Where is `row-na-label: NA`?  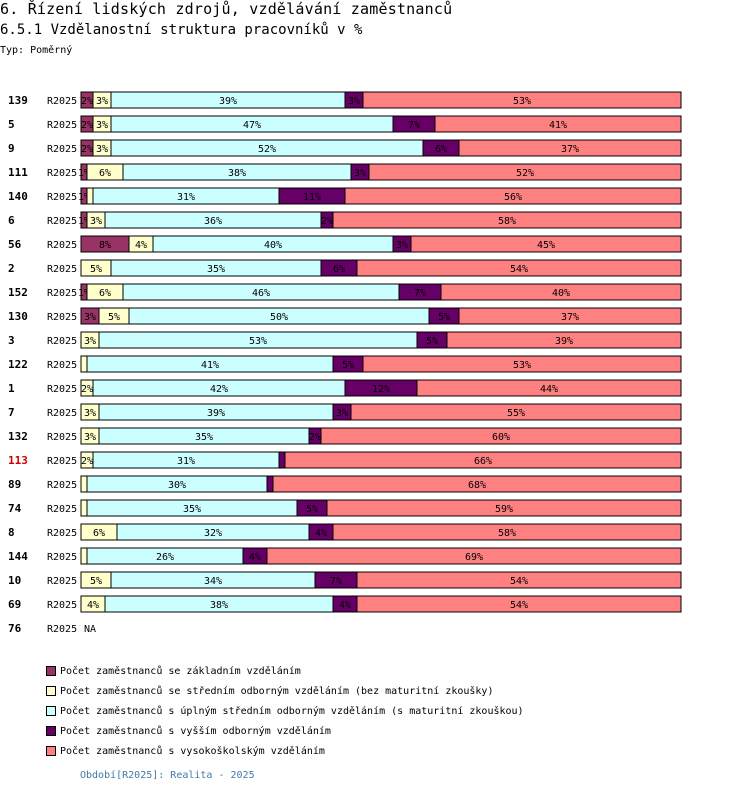 row-na-label: NA is located at coordinates (90, 629).